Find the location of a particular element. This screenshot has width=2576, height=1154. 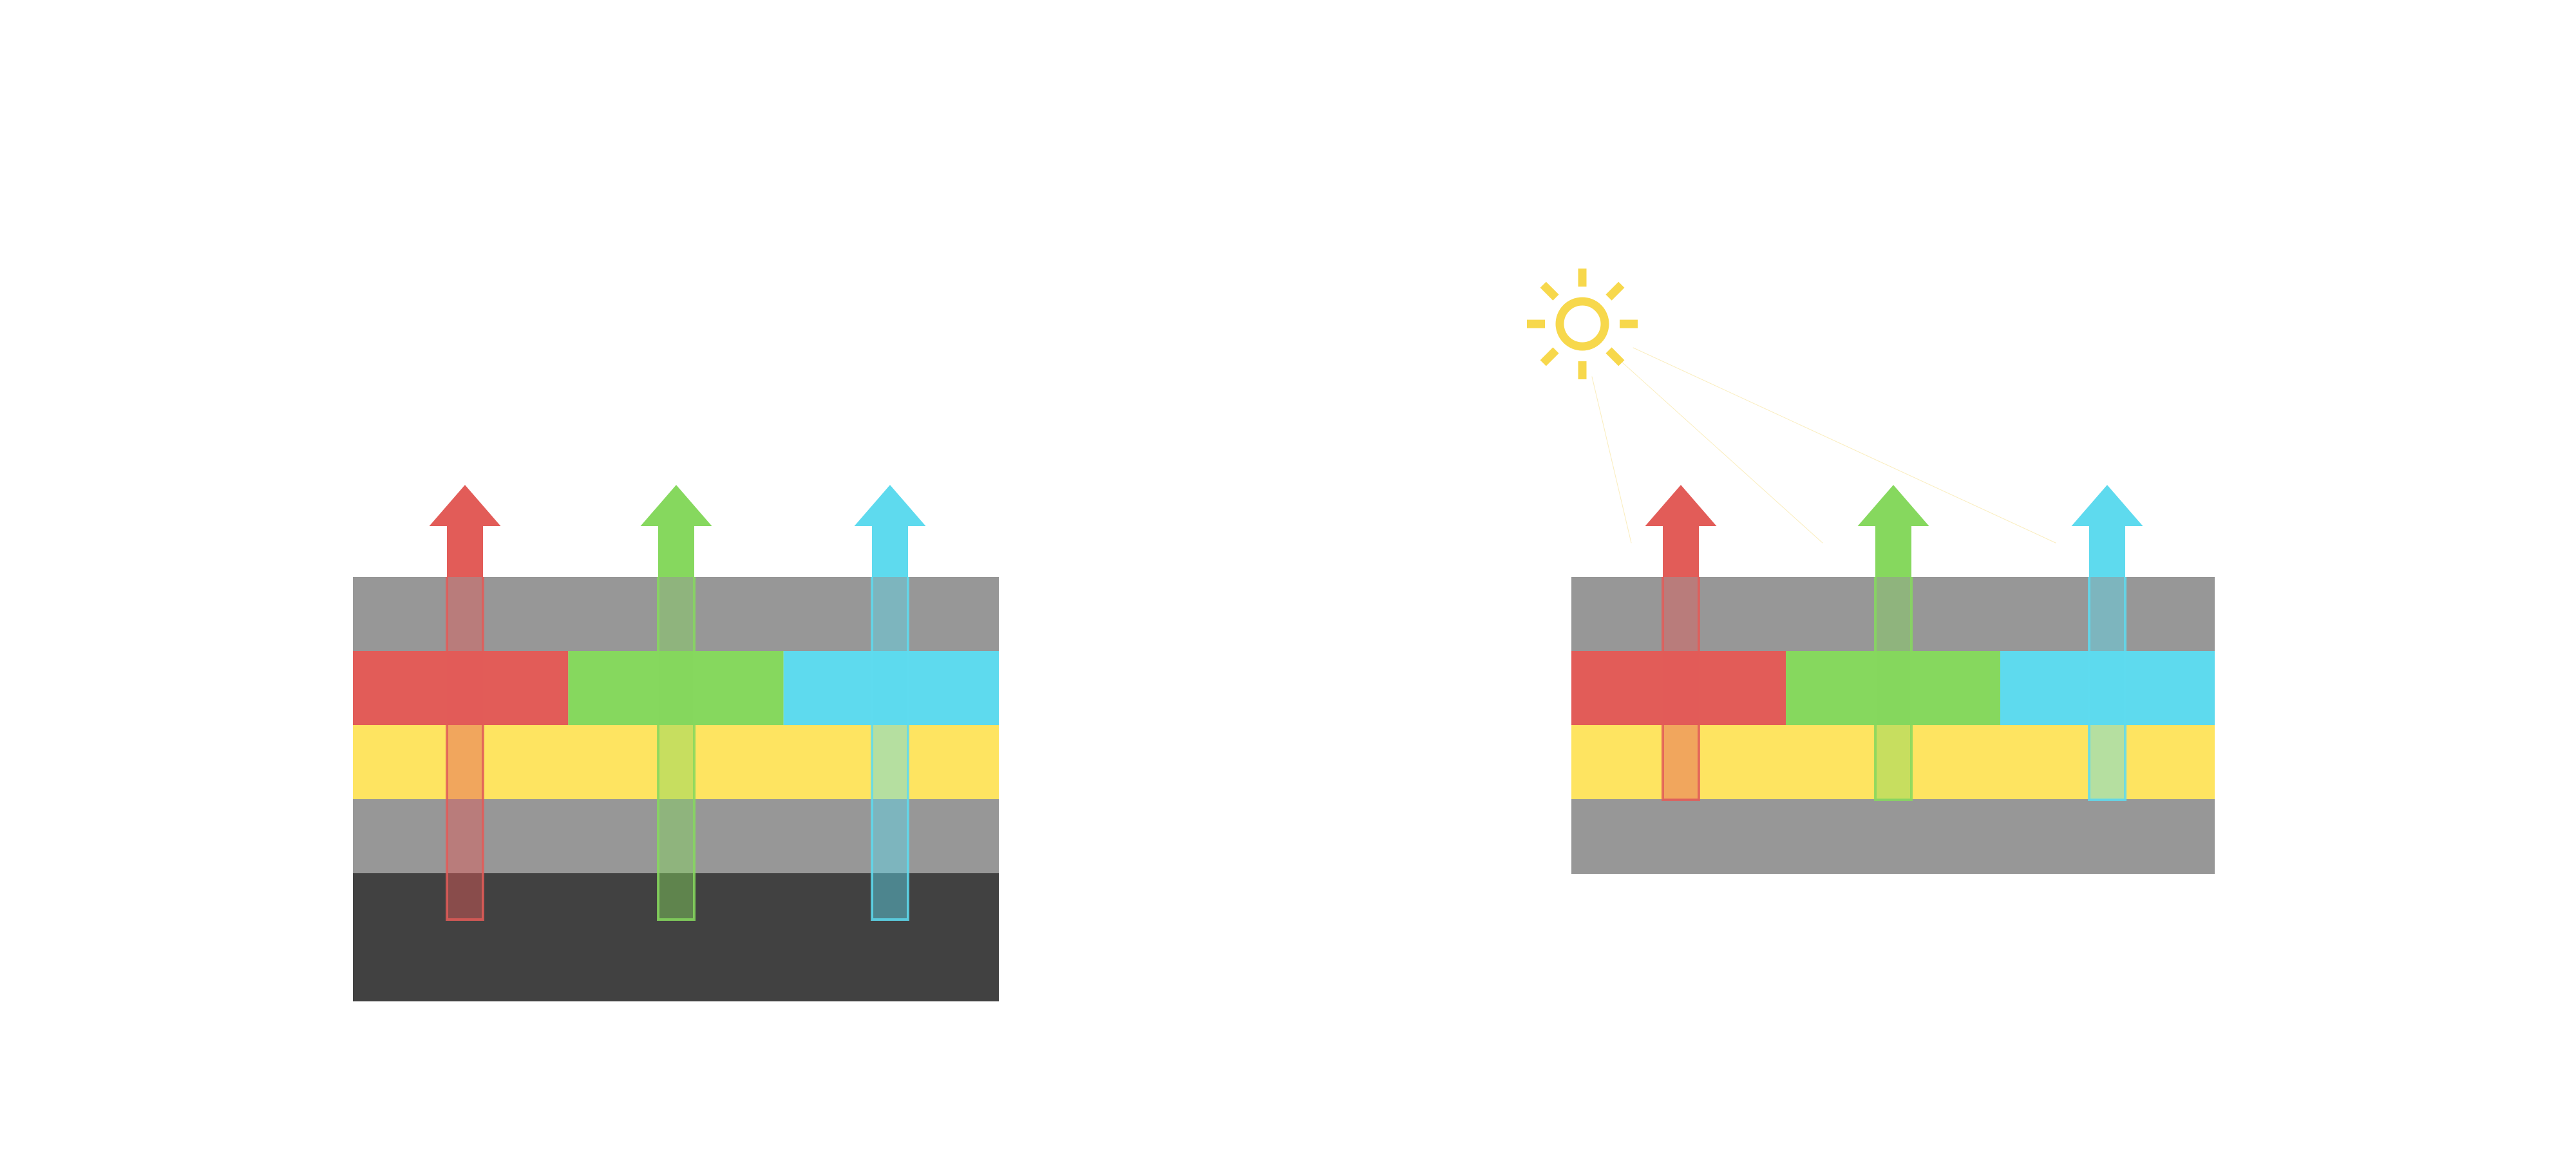

left-display-stack is located at coordinates (676, 743).